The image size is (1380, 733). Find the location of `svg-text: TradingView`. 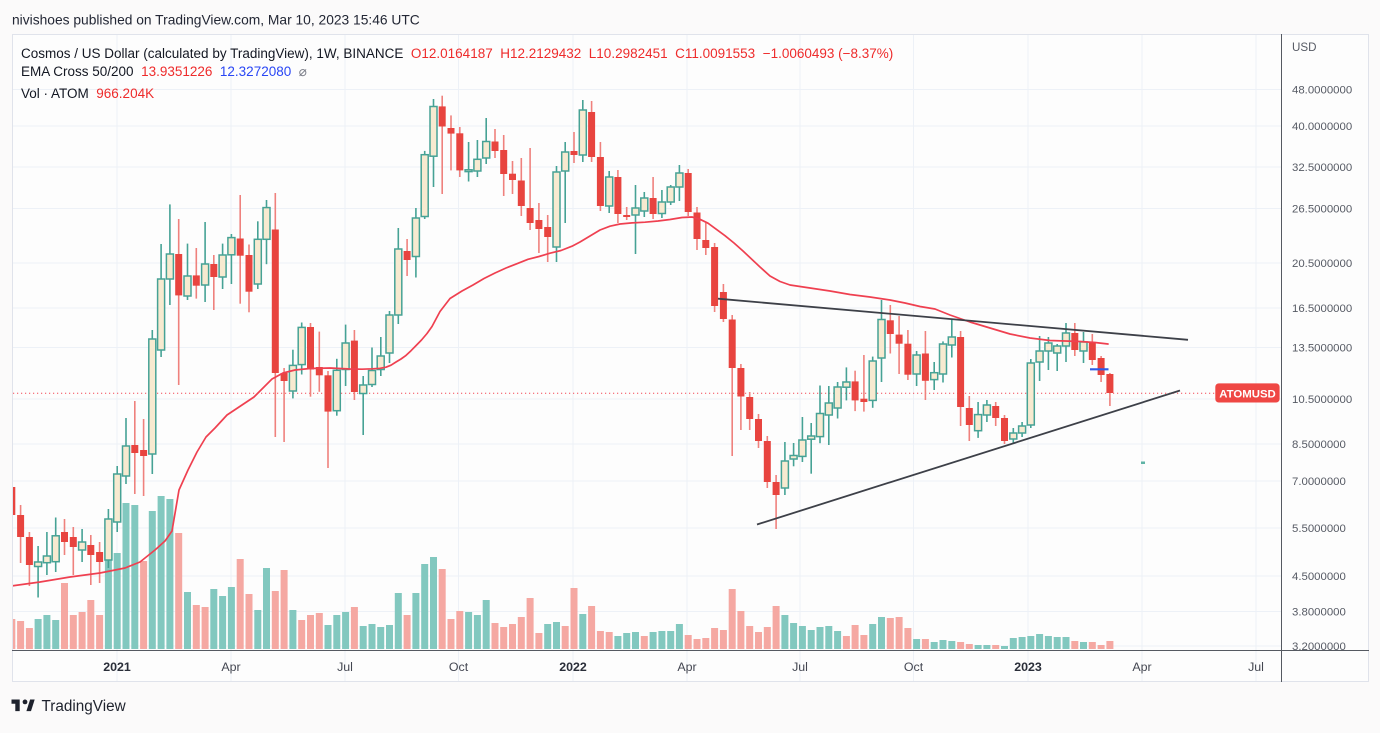

svg-text: TradingView is located at coordinates (84, 706).